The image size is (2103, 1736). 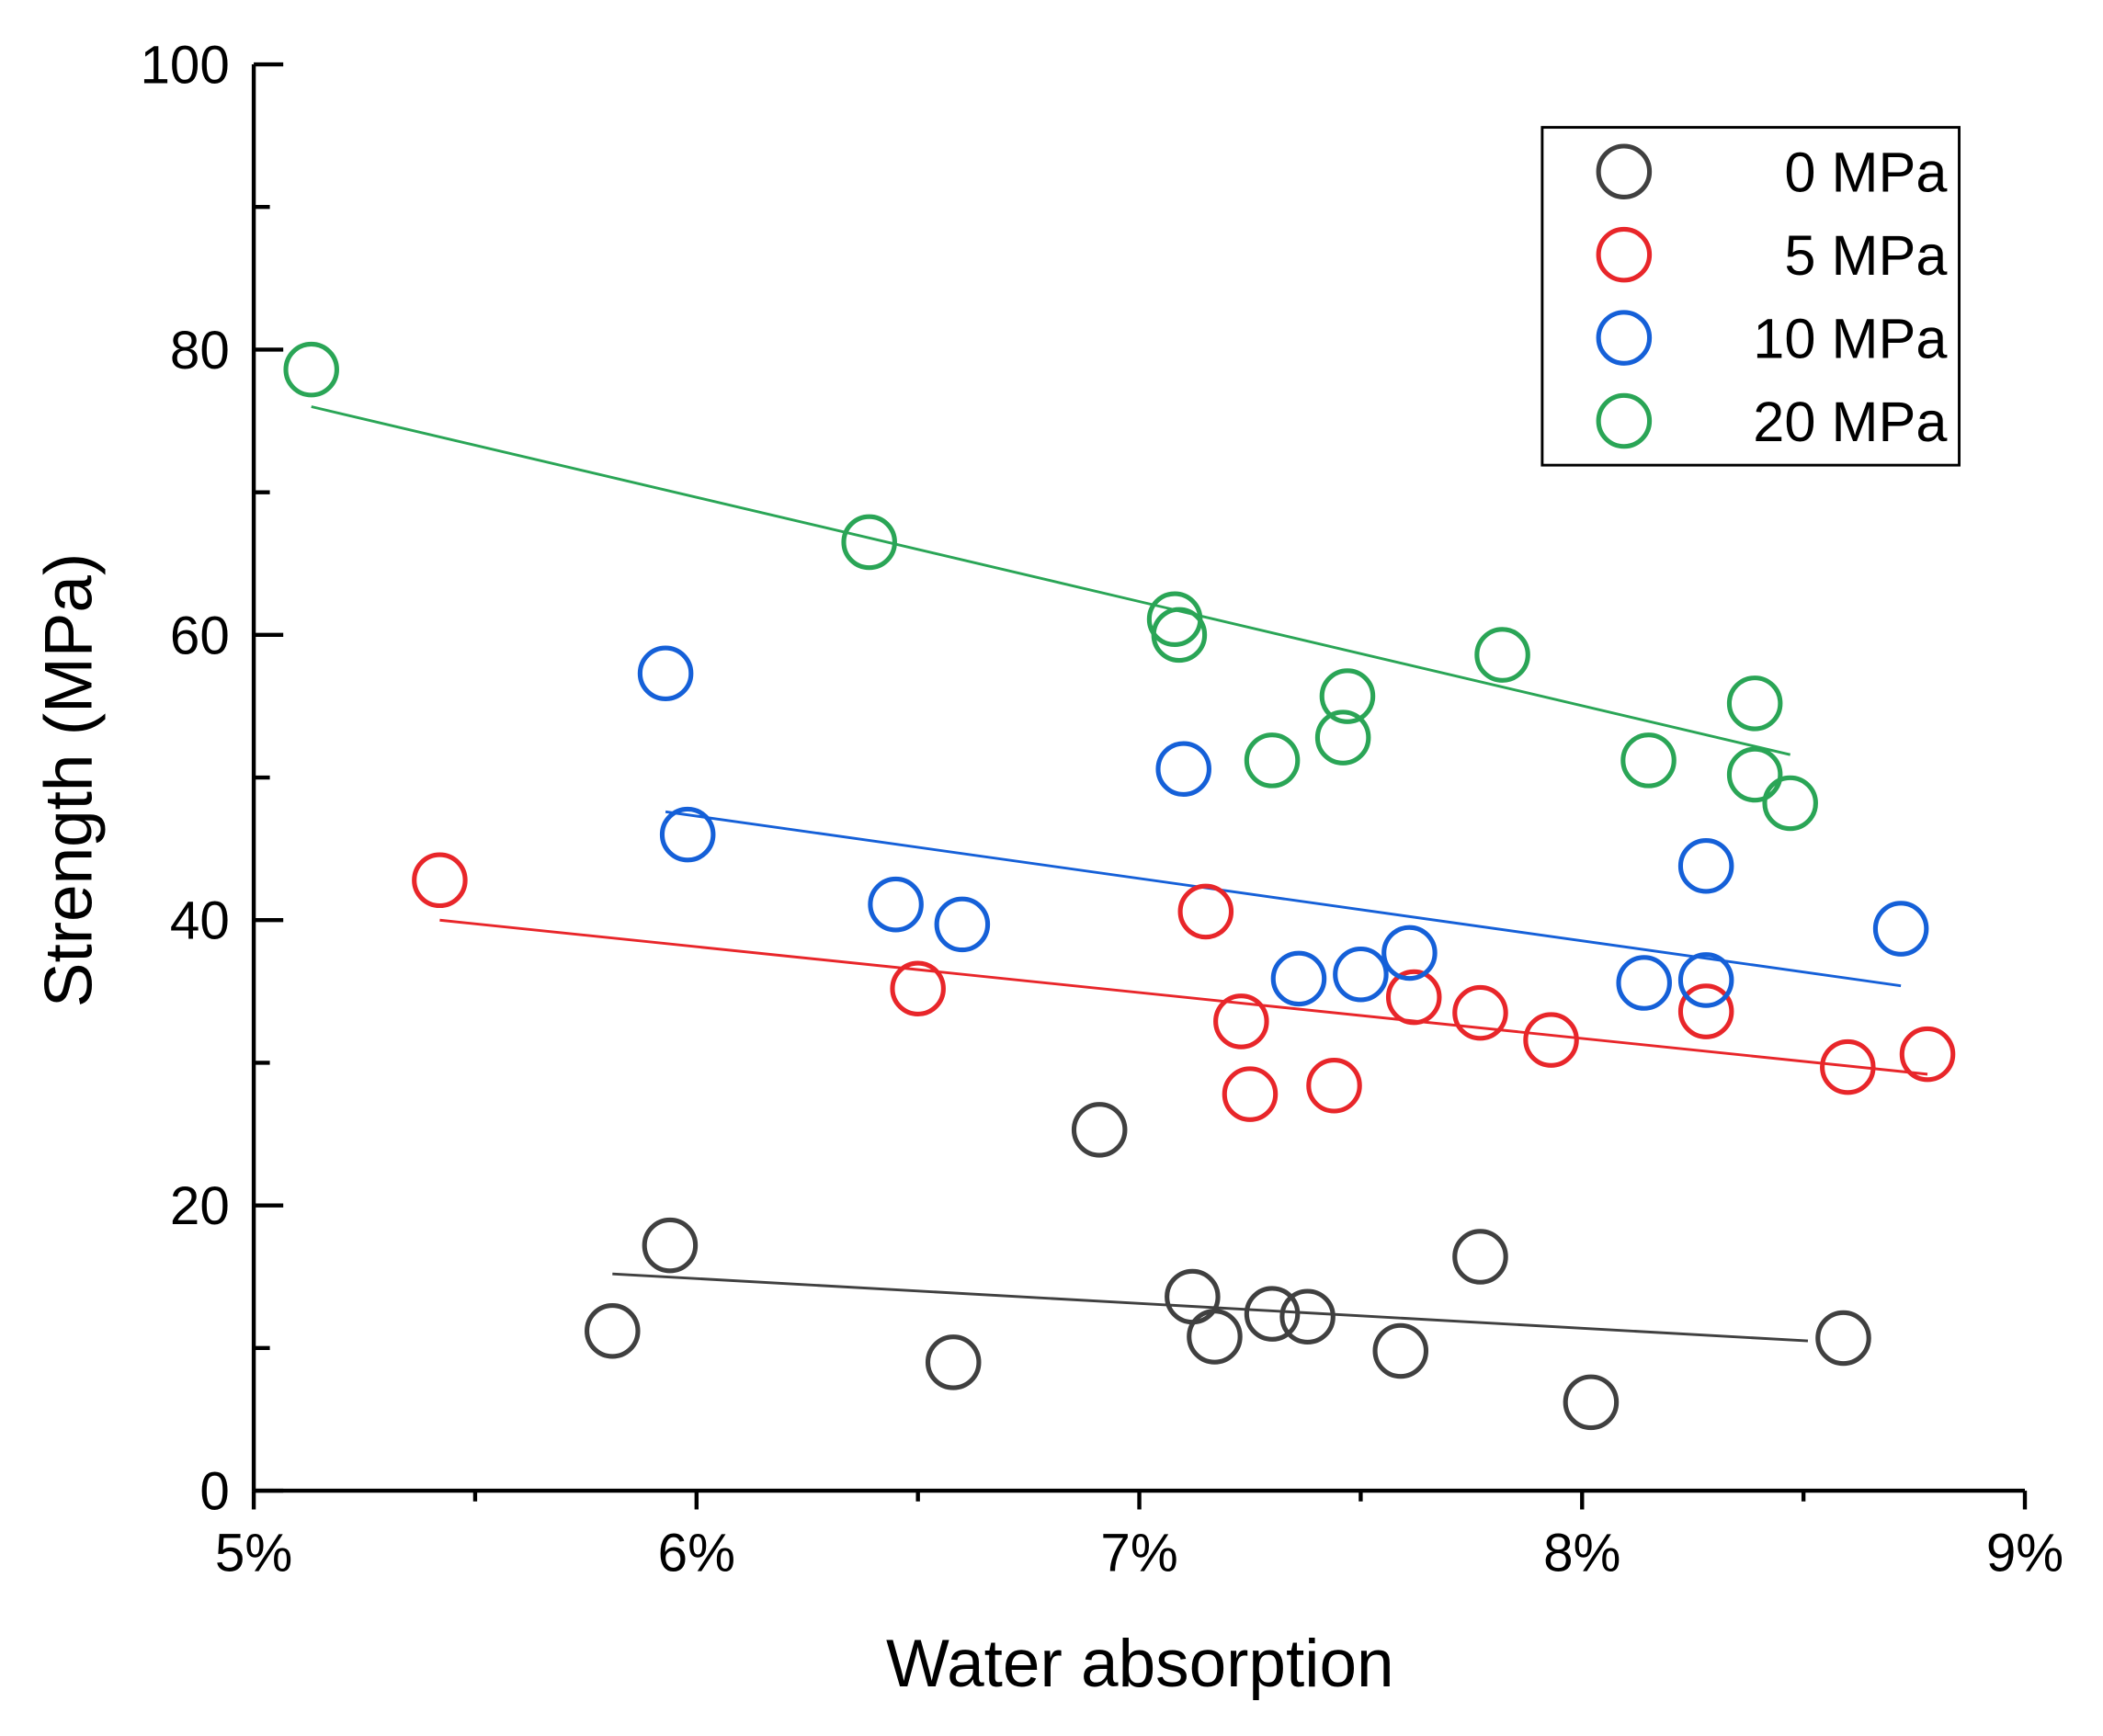 What do you see at coordinates (1625, 171) in the screenshot?
I see `legend-marker-0-mpa` at bounding box center [1625, 171].